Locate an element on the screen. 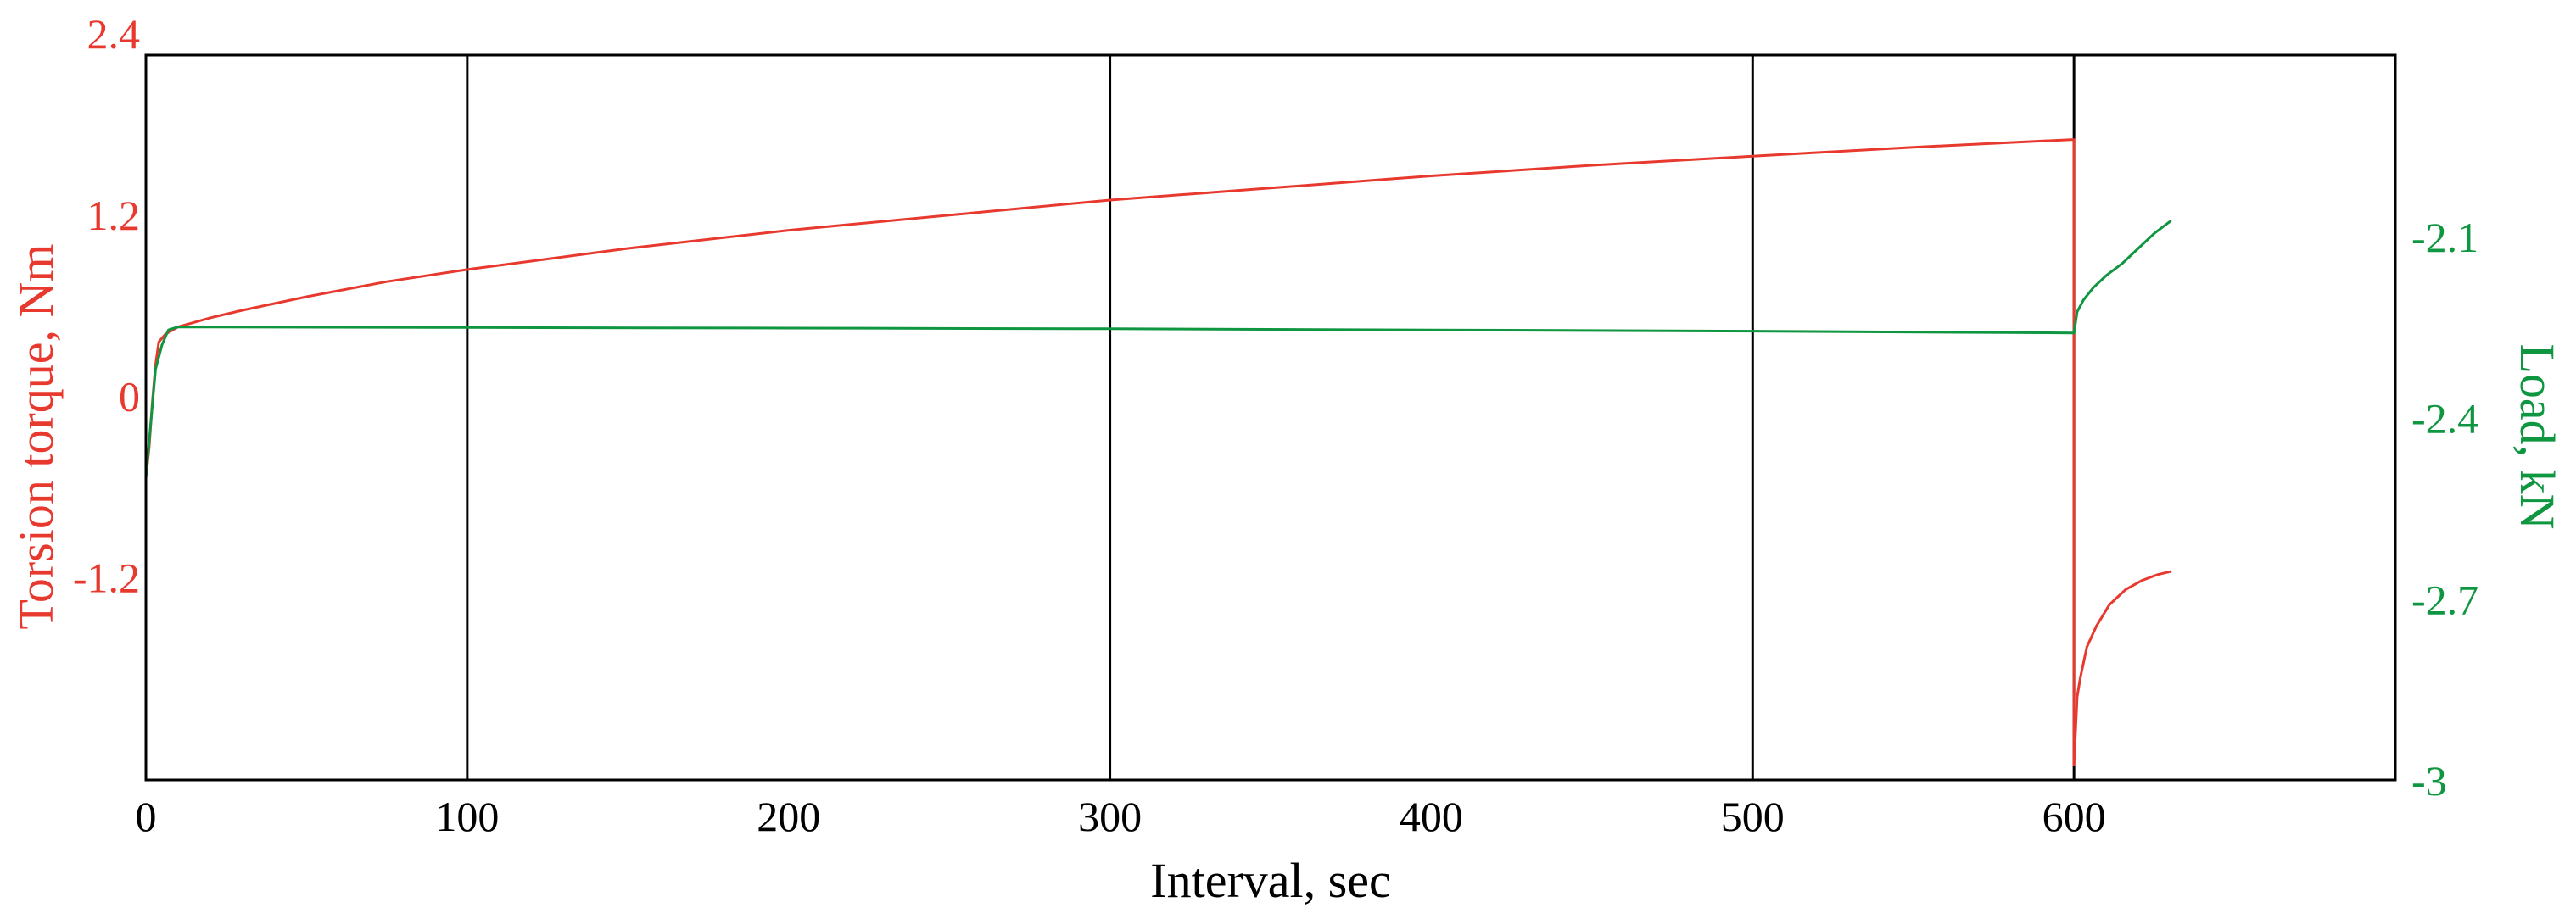 The height and width of the screenshot is (919, 2576). y-right-axis-title: Load, kN is located at coordinates (2537, 436).